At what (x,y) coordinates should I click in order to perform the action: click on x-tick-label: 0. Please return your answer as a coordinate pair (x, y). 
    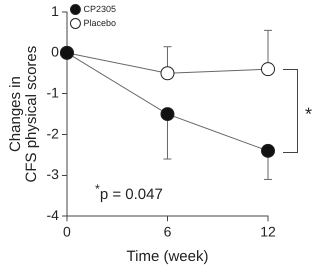
    Looking at the image, I should click on (67, 231).